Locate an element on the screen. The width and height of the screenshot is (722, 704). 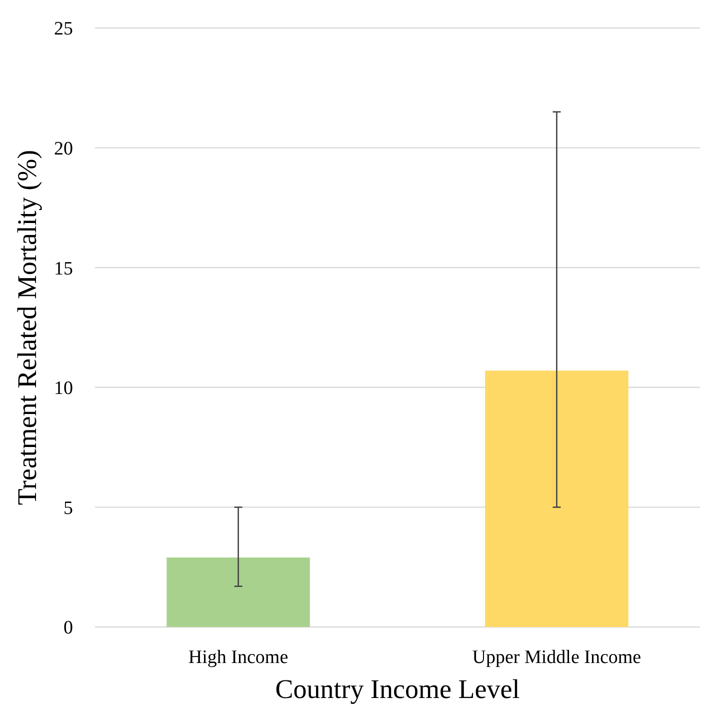
y-tick-label: 20 is located at coordinates (63, 149).